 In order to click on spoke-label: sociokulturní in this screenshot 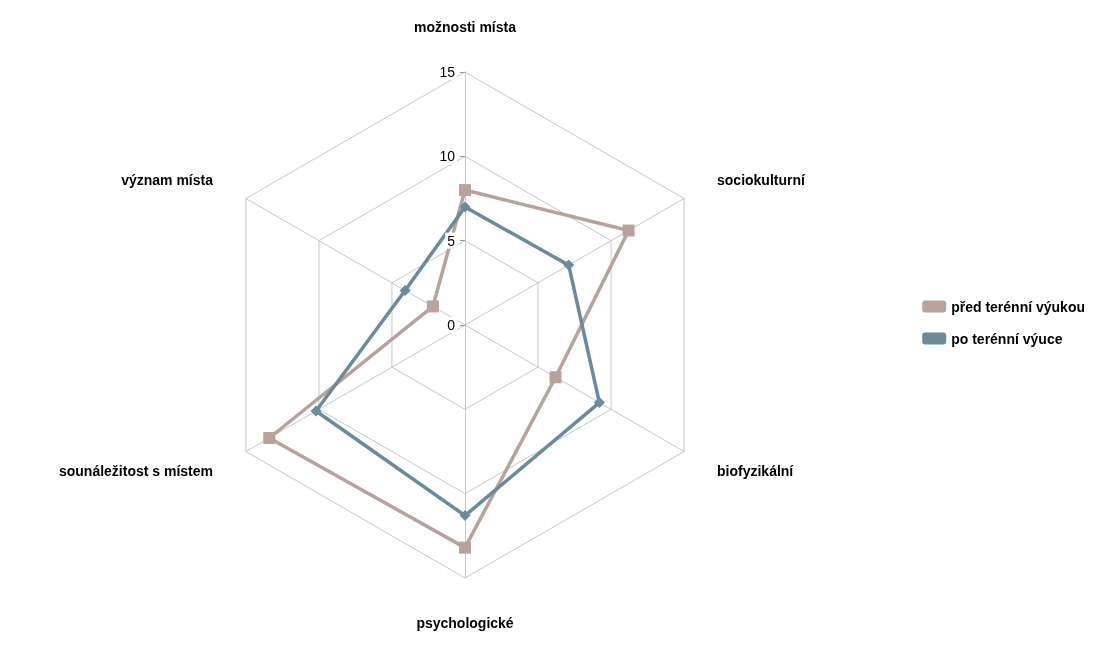, I will do `click(762, 179)`.